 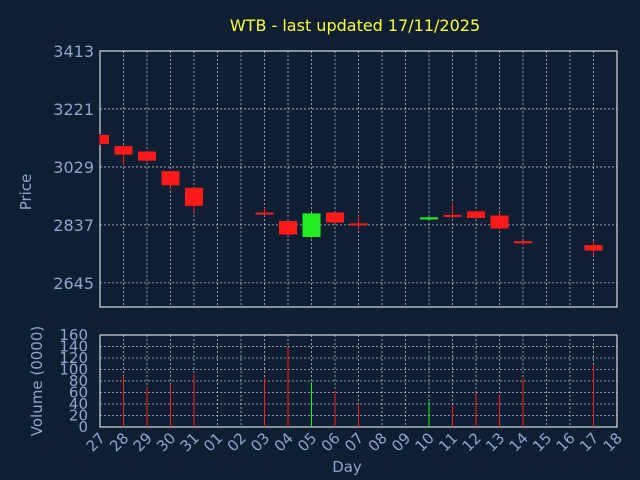 I want to click on x-tick-label: 10, so click(x=425, y=442).